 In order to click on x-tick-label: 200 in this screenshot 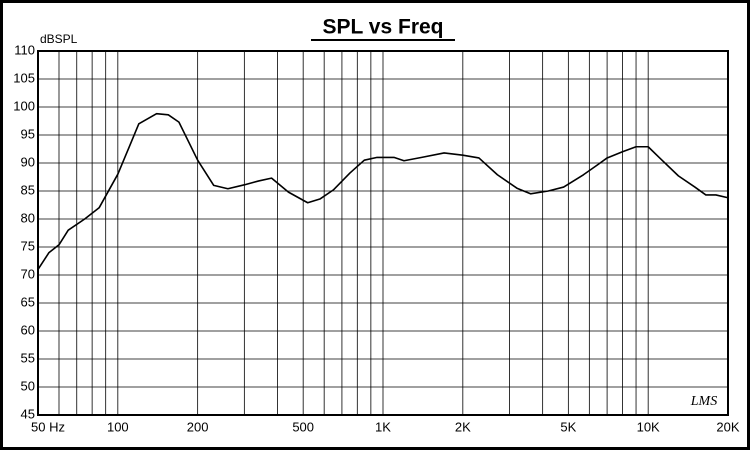, I will do `click(198, 426)`.